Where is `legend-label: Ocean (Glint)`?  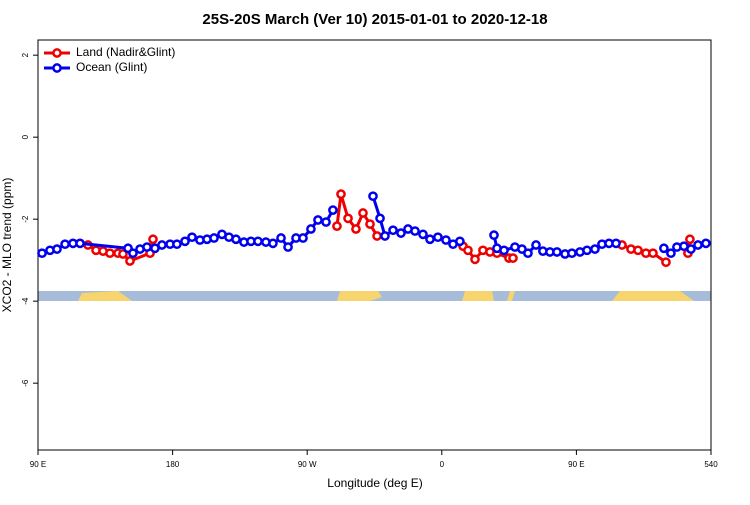
legend-label: Ocean (Glint) is located at coordinates (111, 67).